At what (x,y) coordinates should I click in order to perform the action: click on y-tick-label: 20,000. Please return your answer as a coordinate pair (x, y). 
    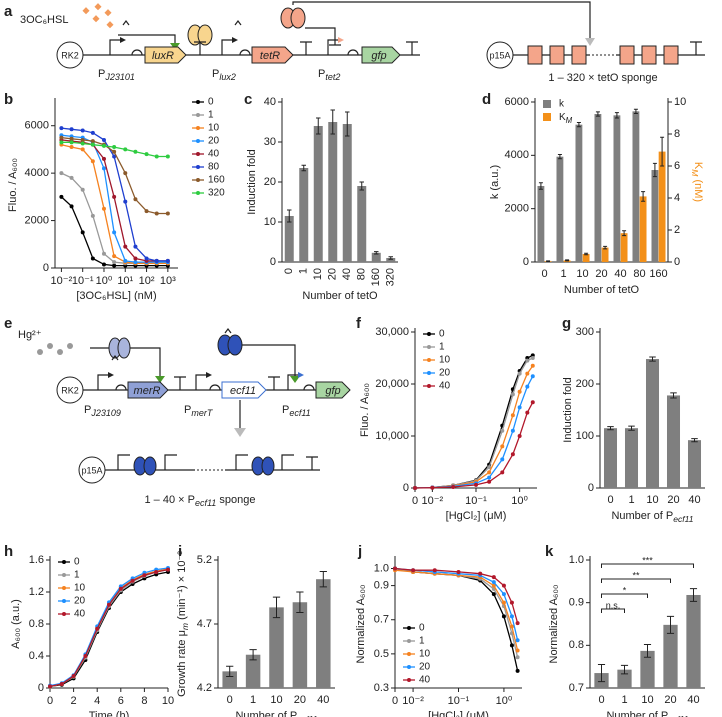
    Looking at the image, I should click on (392, 384).